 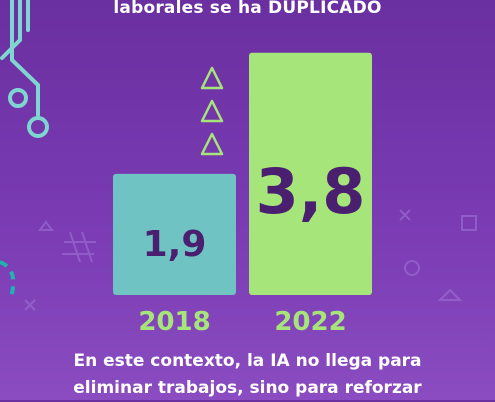 I want to click on value-label-2018: 1,9, so click(x=175, y=244).